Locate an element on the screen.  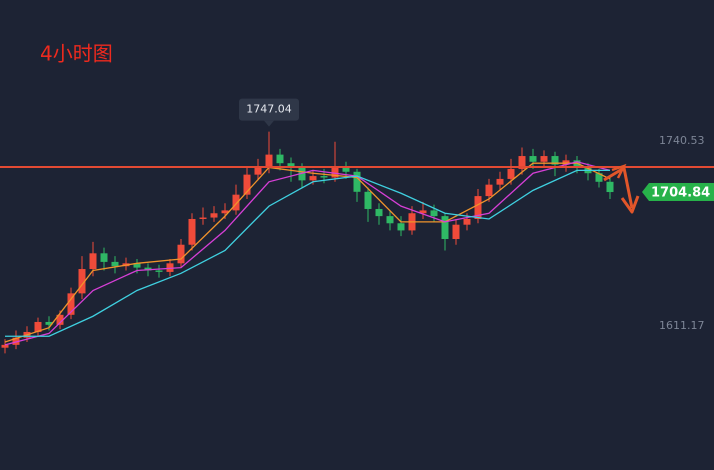
y-tick-label: 1611.17 is located at coordinates (682, 325).